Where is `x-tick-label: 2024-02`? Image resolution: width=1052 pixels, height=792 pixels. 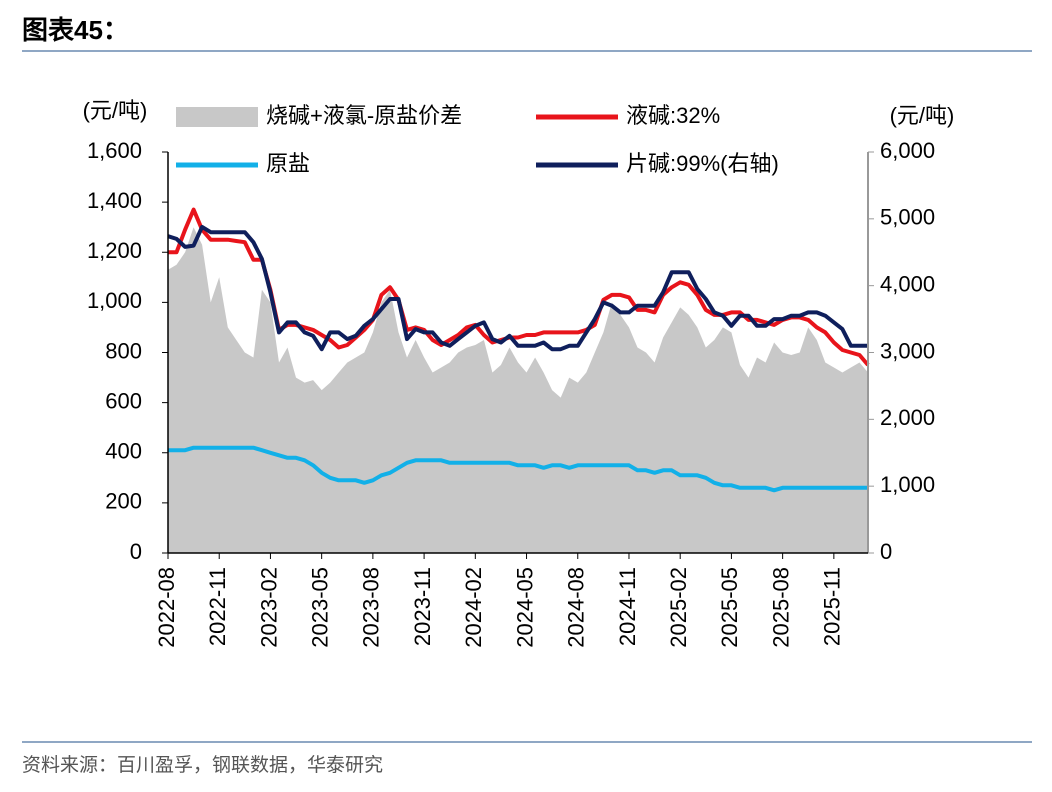
x-tick-label: 2024-02 is located at coordinates (473, 607).